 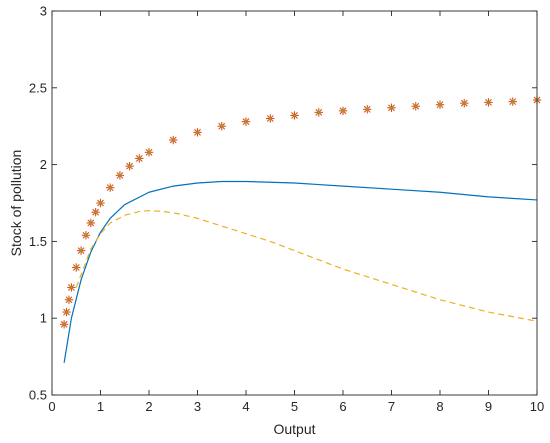 What do you see at coordinates (488, 406) in the screenshot?
I see `x-tick-label: 9` at bounding box center [488, 406].